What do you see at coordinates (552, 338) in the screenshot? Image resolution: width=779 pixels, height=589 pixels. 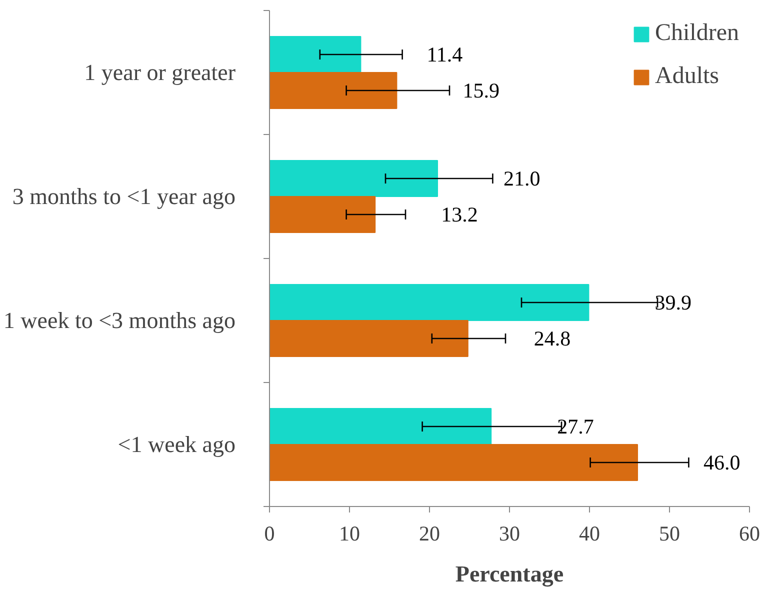 I see `data-label: 24.8` at bounding box center [552, 338].